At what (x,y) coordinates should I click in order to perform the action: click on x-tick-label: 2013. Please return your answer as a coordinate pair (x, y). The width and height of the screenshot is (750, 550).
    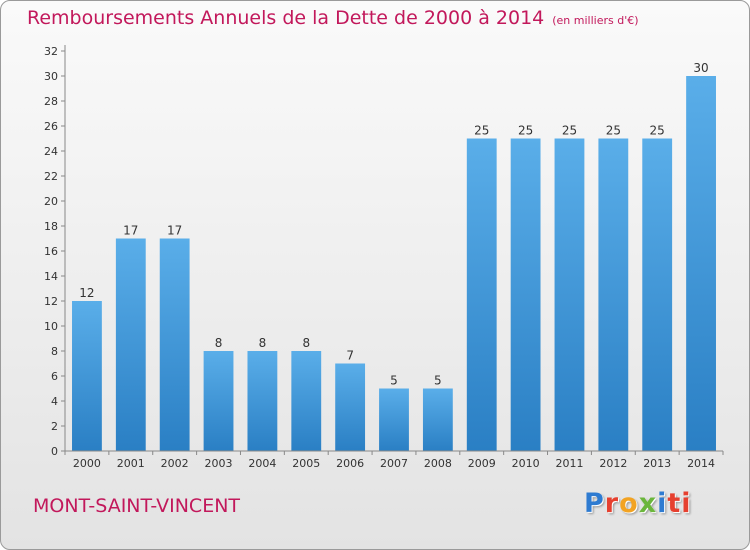
    Looking at the image, I should click on (657, 463).